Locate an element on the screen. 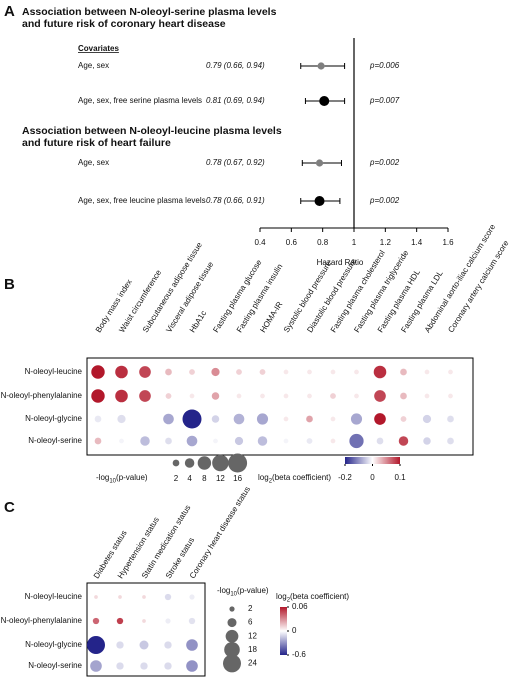 The height and width of the screenshot is (680, 528). row-label: N-oleoyl-glycine is located at coordinates (53, 644).